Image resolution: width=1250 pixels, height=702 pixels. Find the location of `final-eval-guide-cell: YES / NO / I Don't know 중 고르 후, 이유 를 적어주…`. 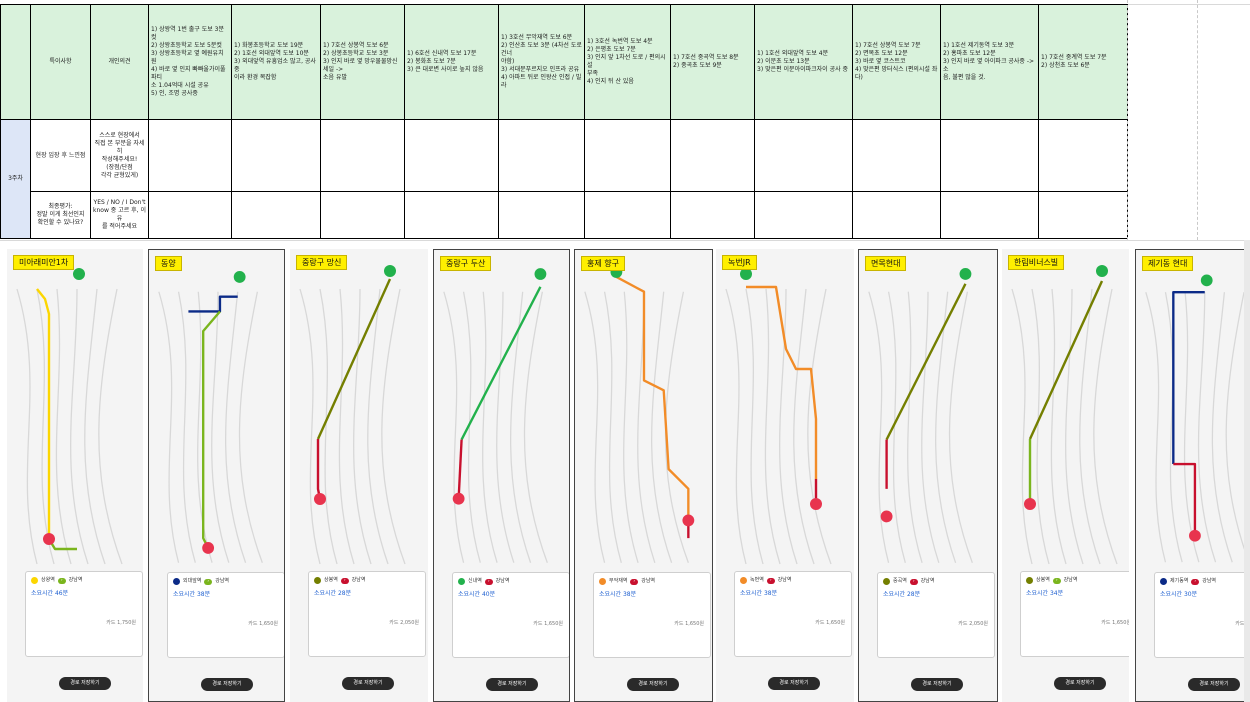

final-eval-guide-cell: YES / NO / I Don't know 중 고르 후, 이유 를 적어주… is located at coordinates (119, 215).